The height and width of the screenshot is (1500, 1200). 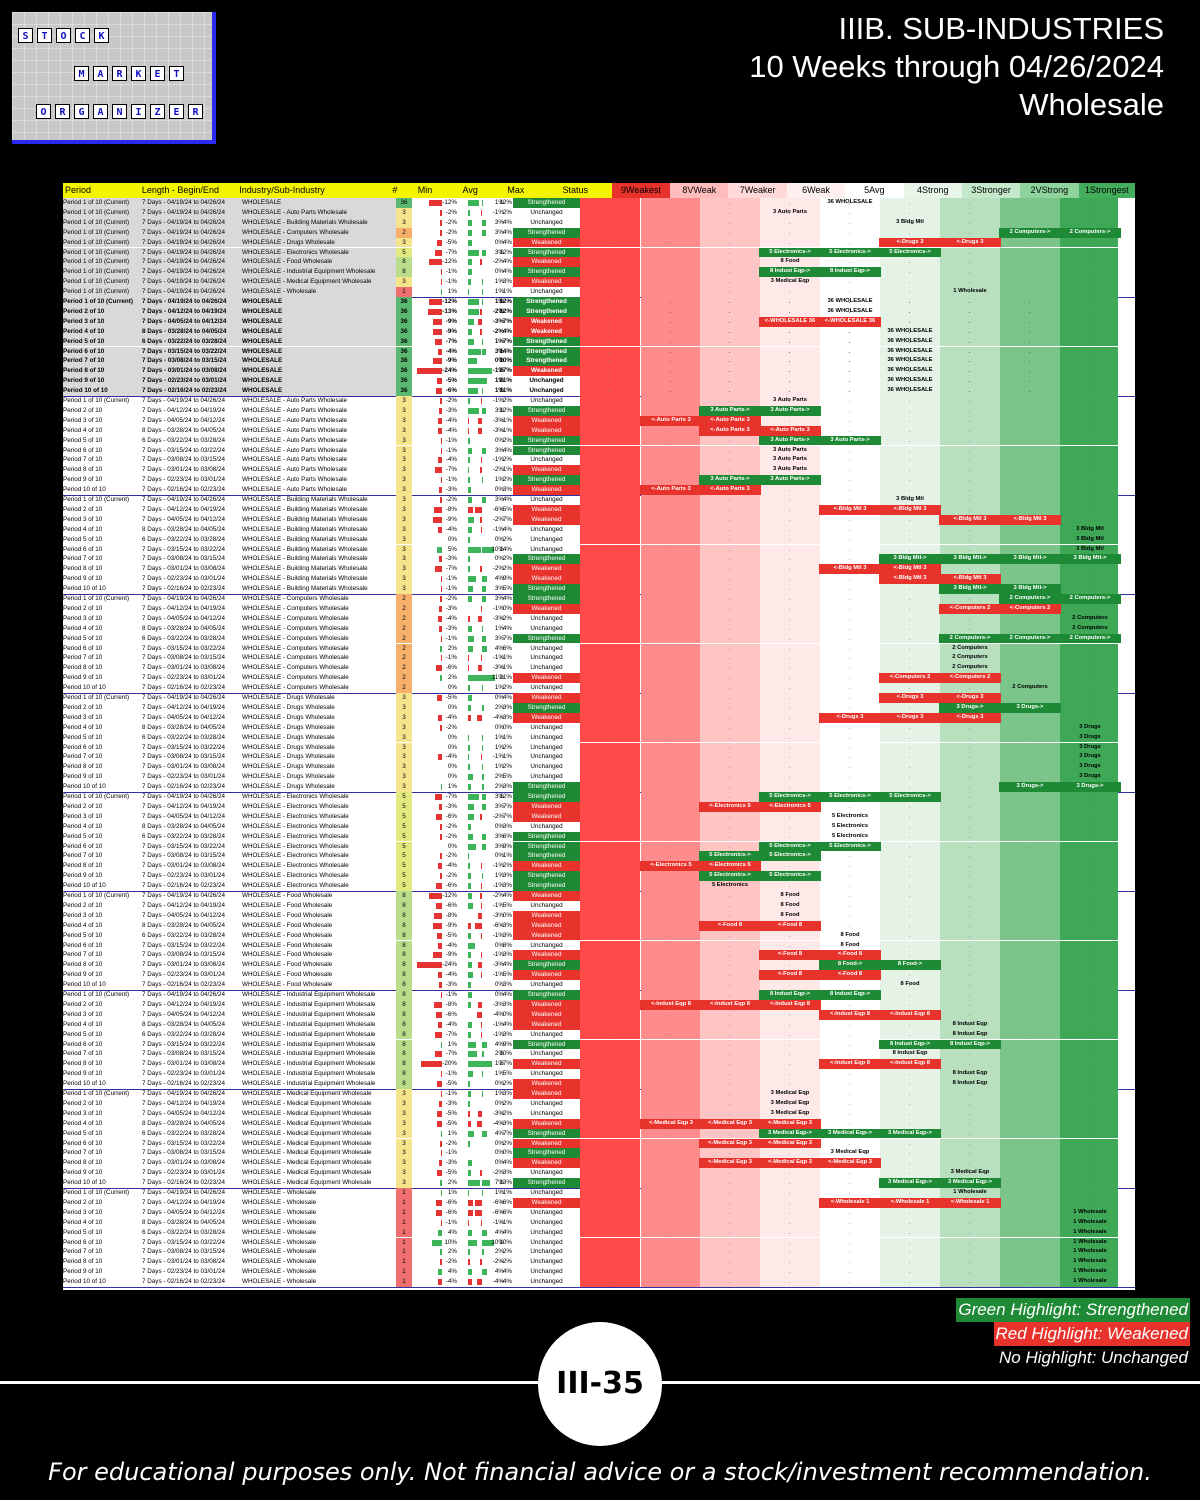 I want to click on min-cell: -1%, so click(x=435, y=441).